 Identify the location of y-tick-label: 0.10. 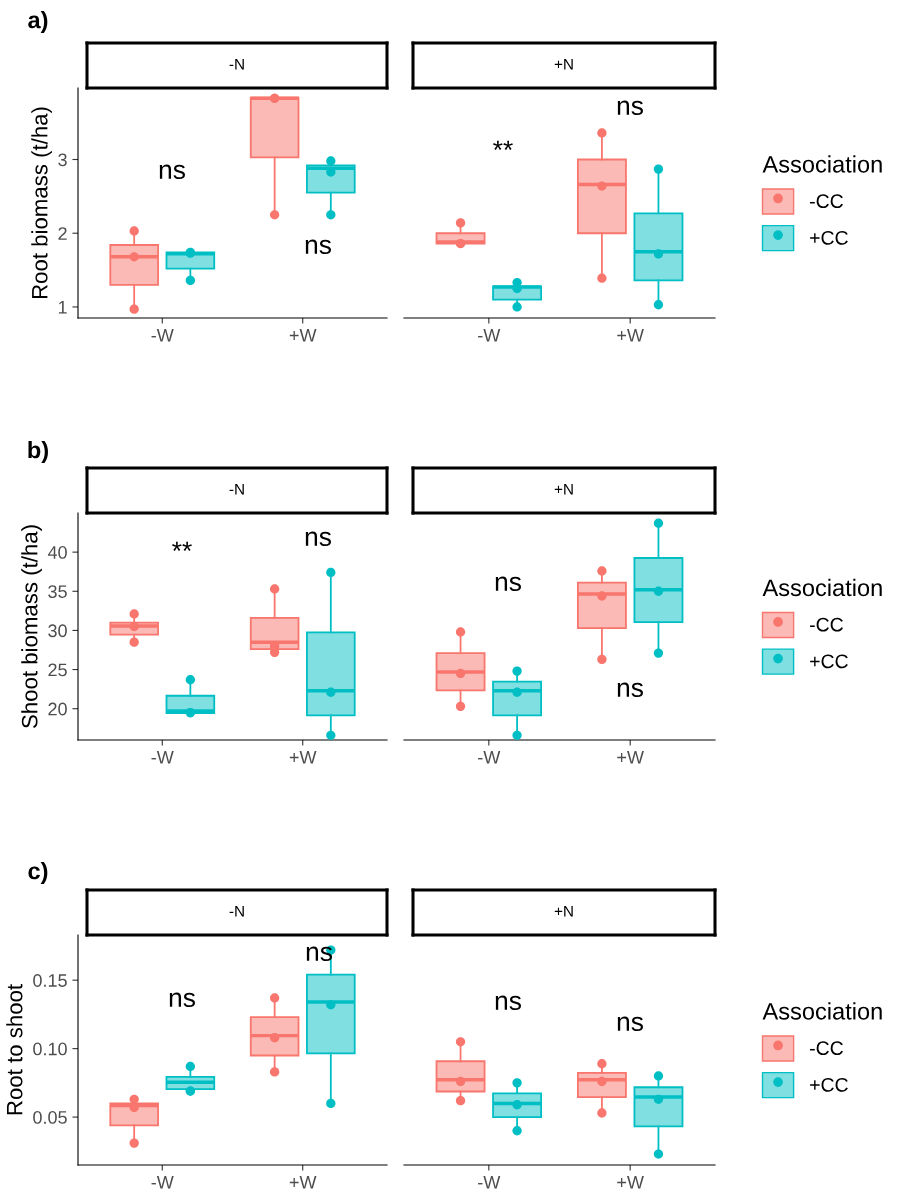
(50, 1049).